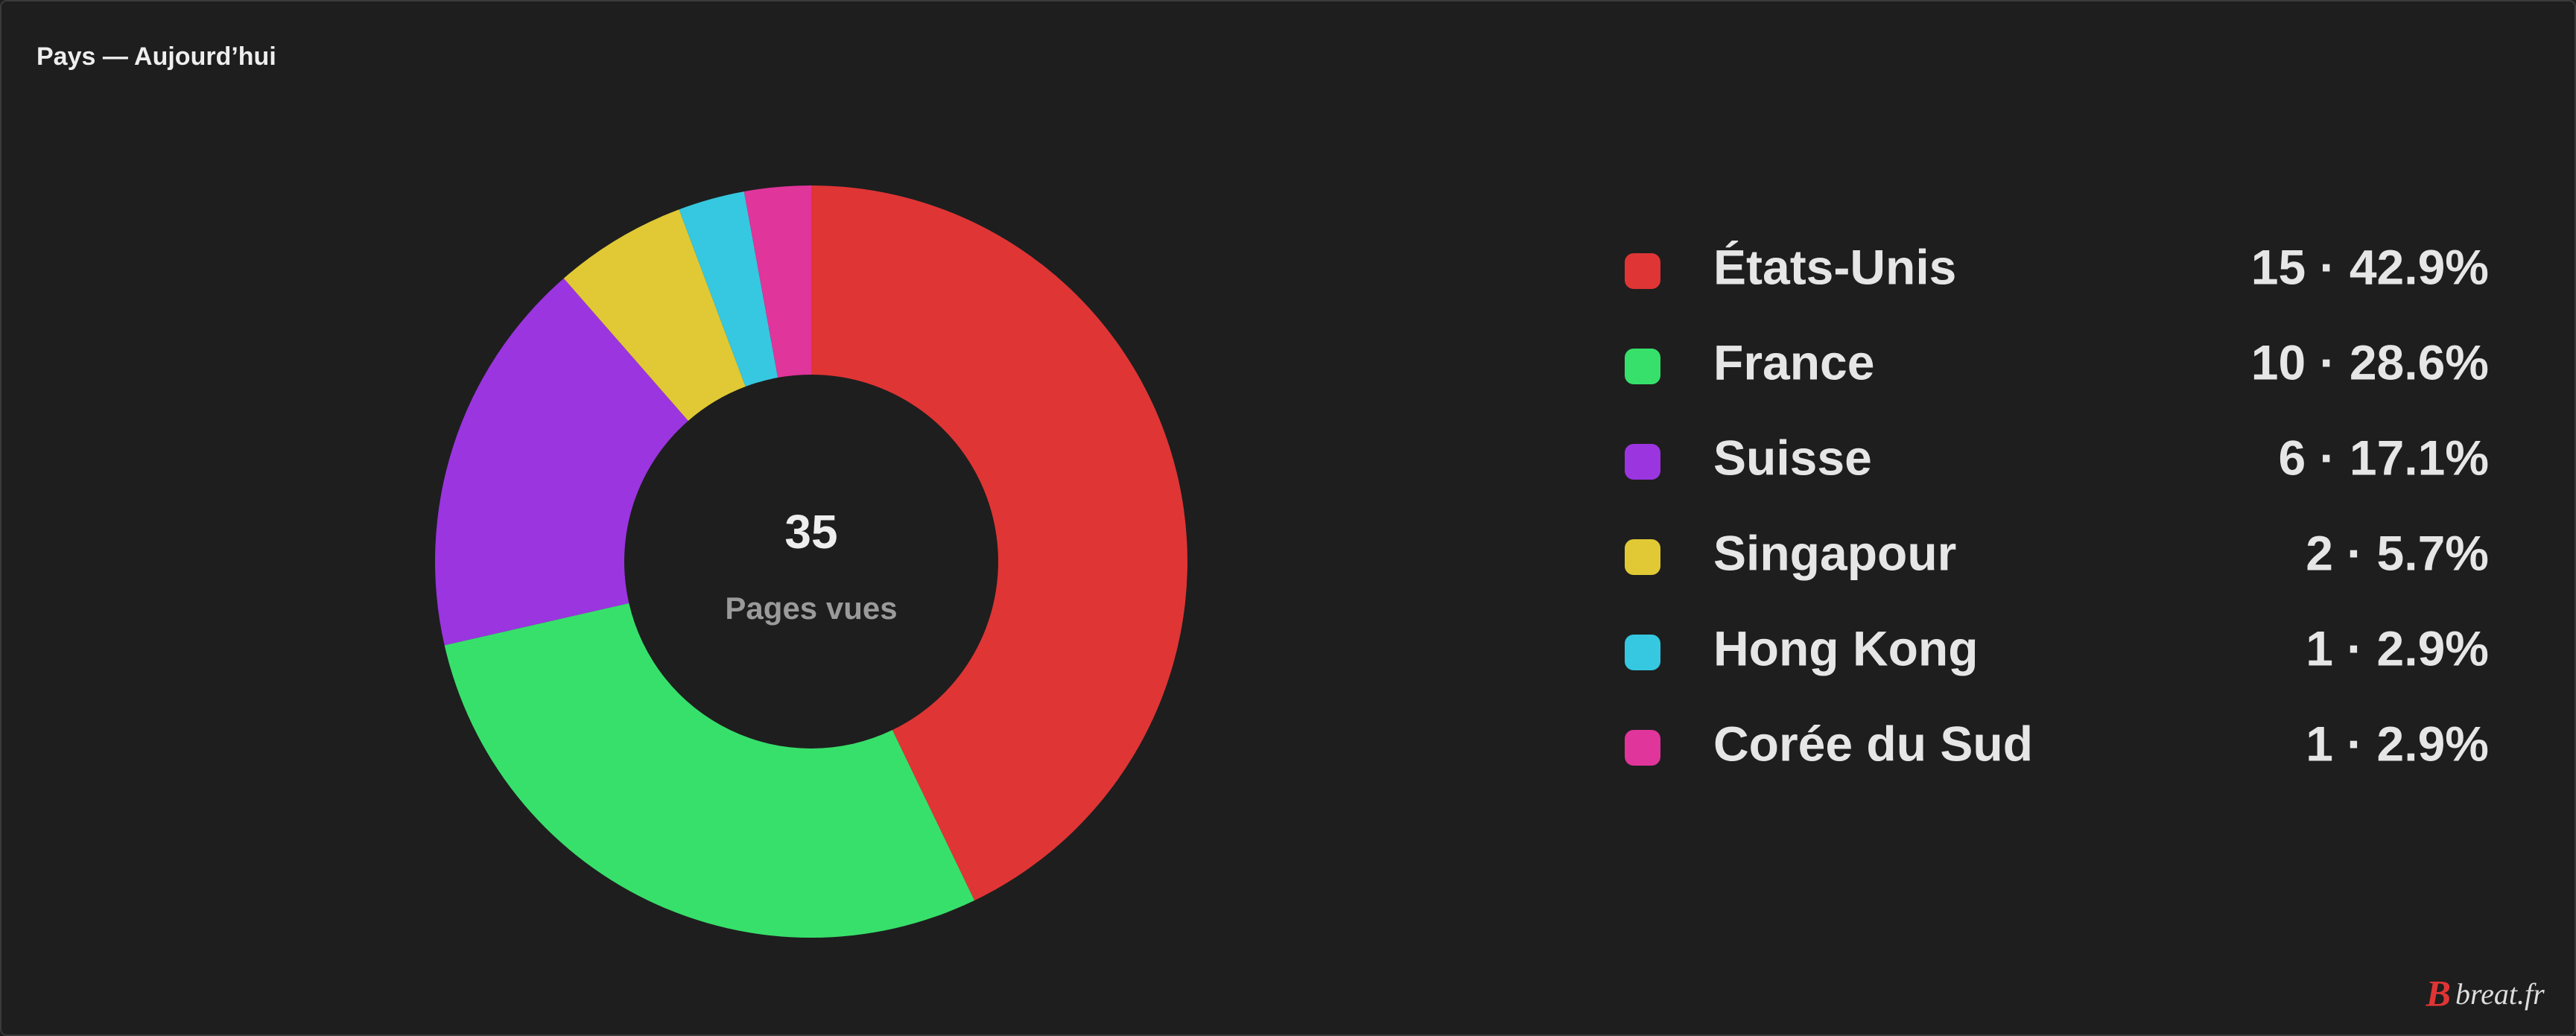 This screenshot has height=1036, width=2576. I want to click on legend-value: 15 · 42.9%, so click(2370, 266).